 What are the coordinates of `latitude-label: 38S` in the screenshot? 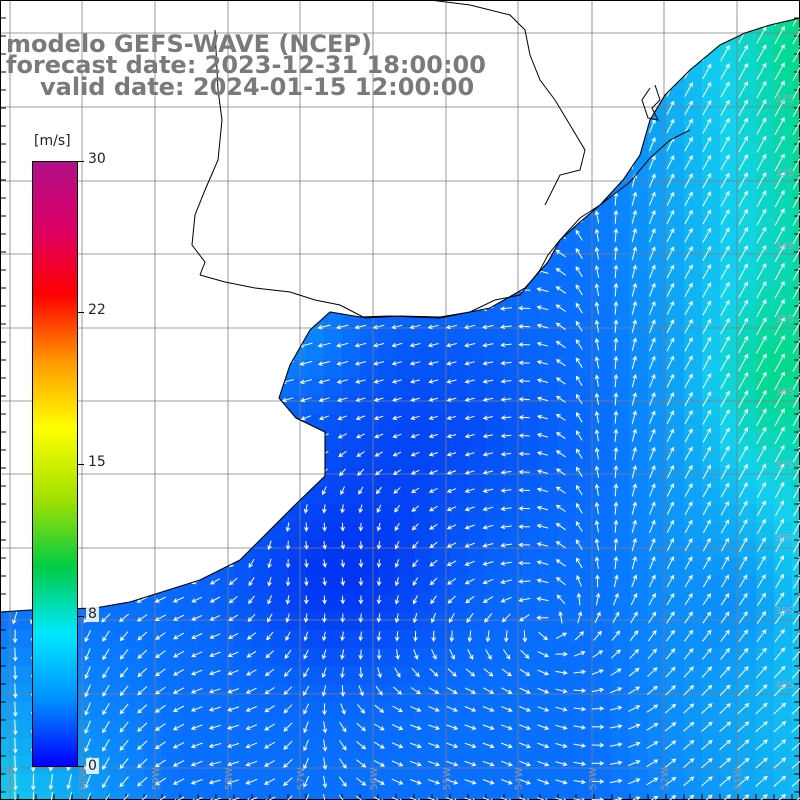 It's located at (784, 538).